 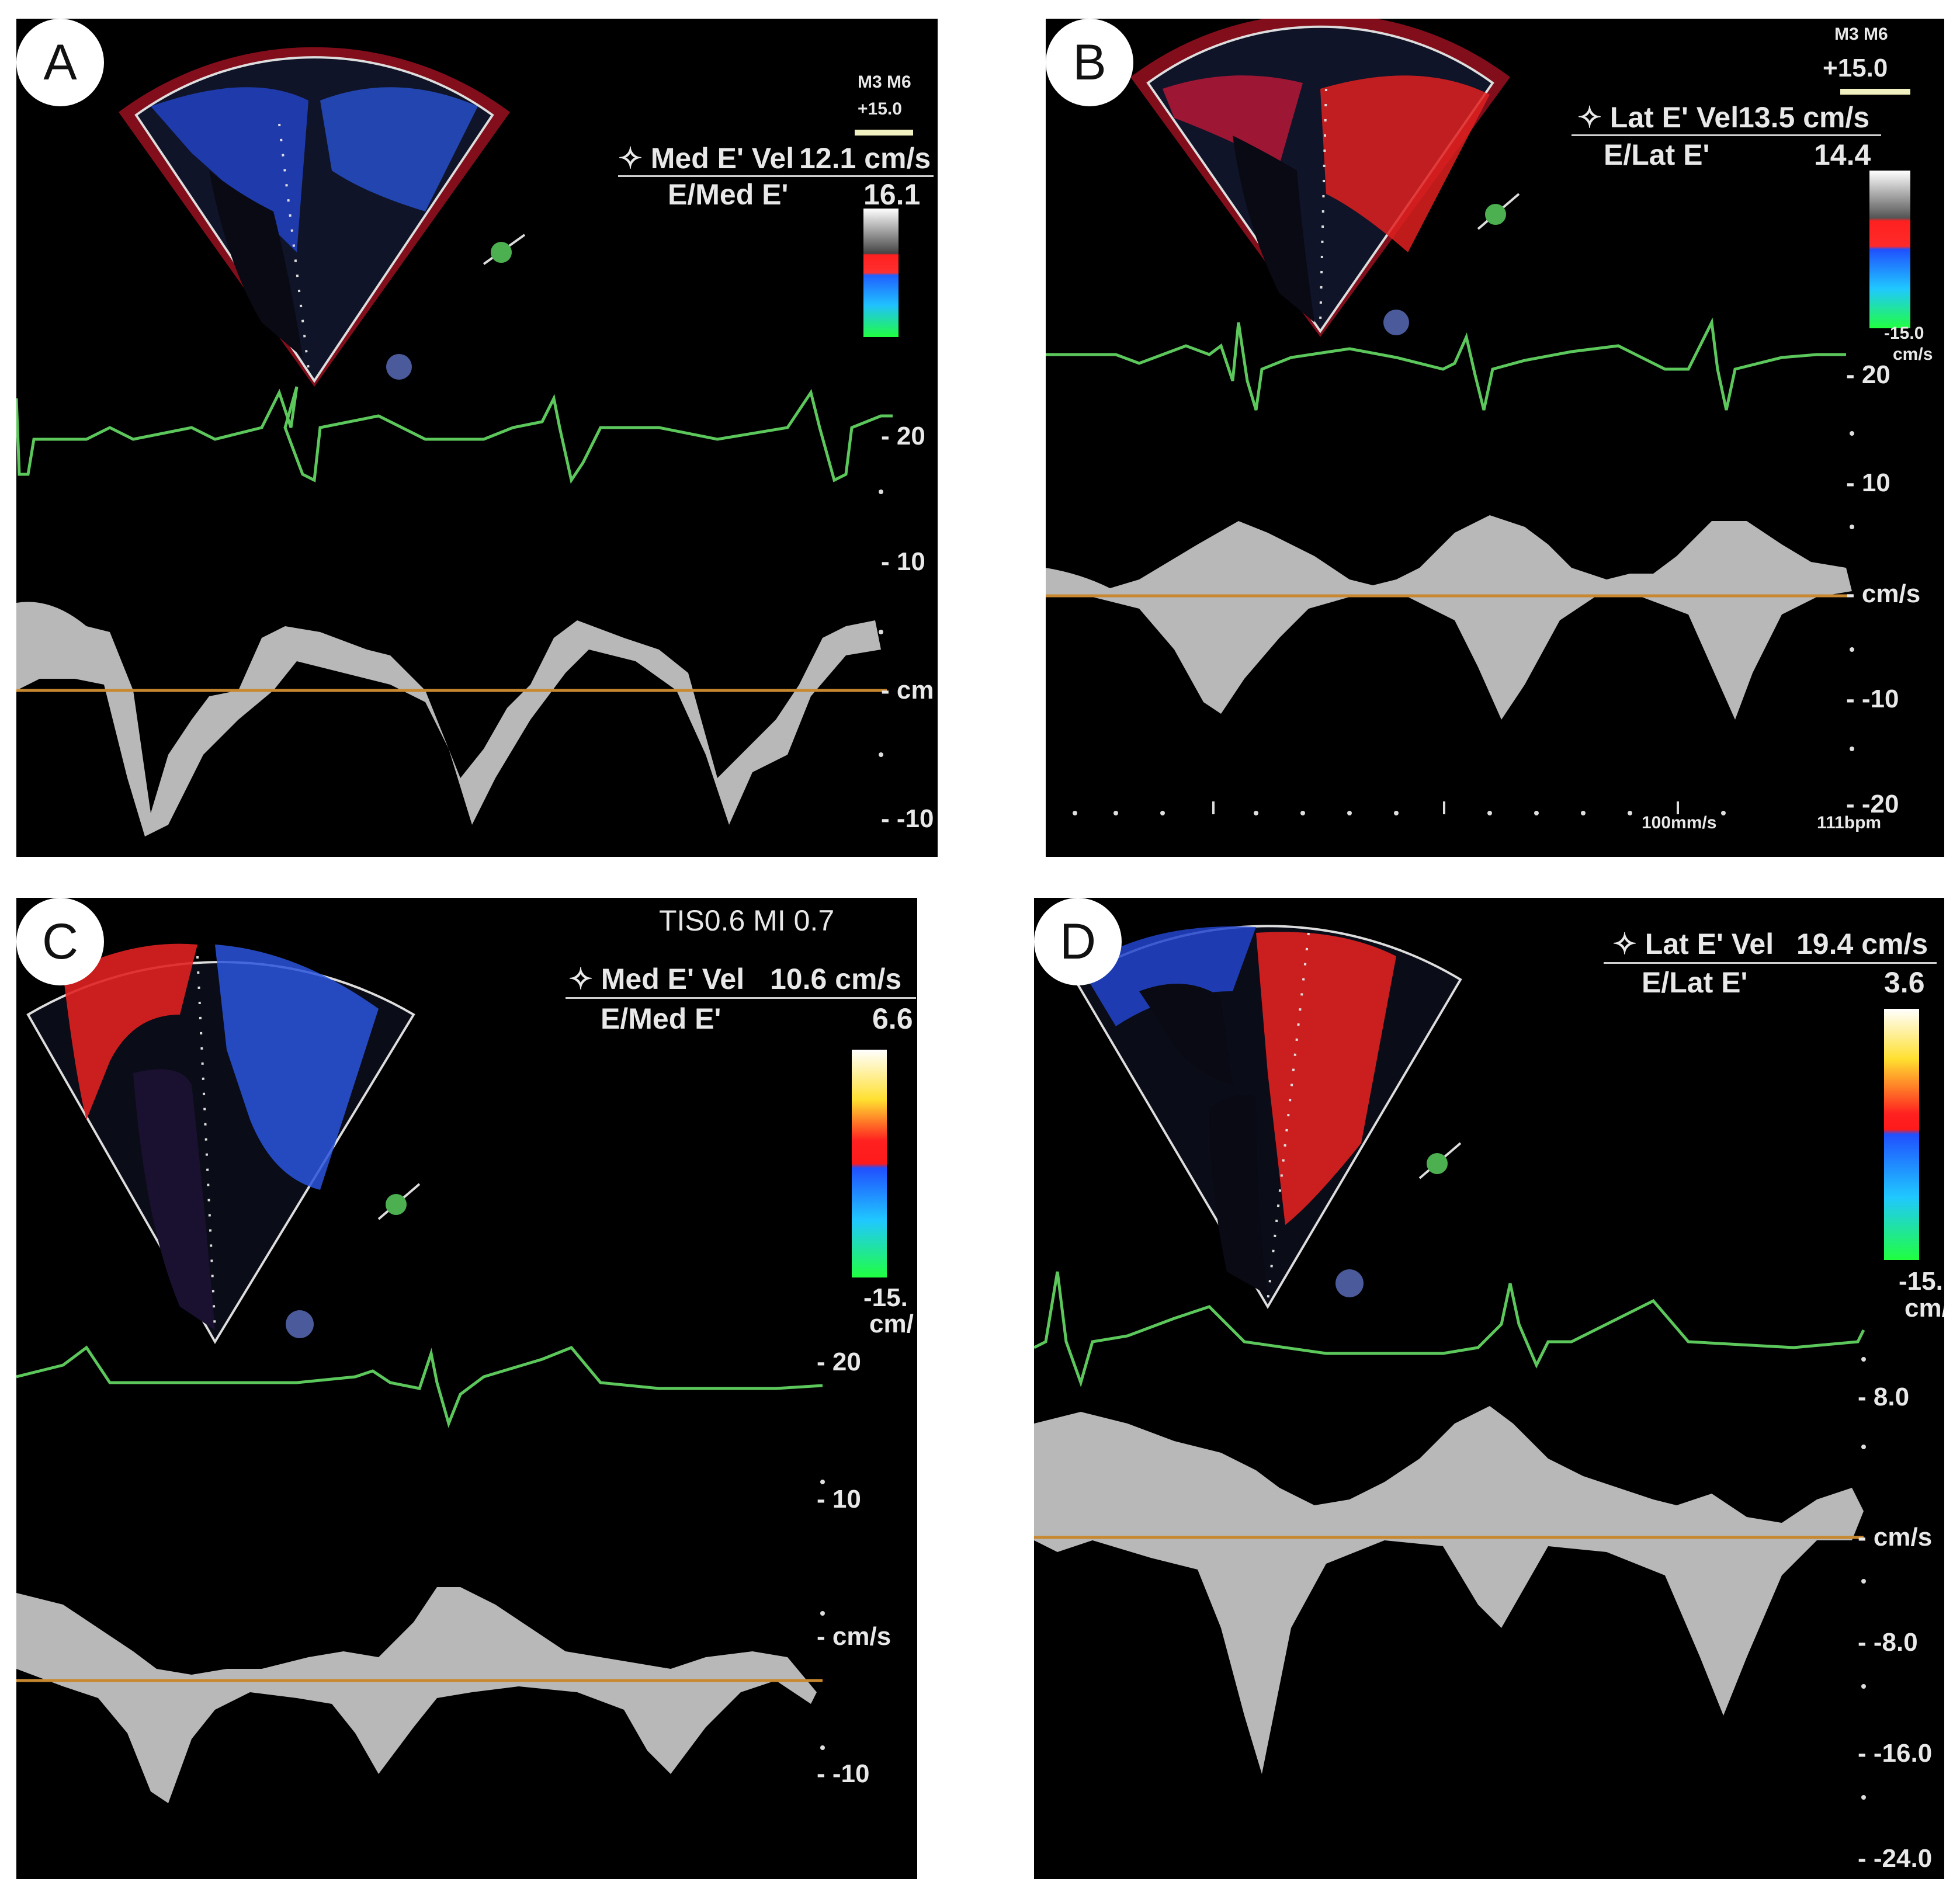 I want to click on panel-label-c: C, so click(x=60, y=942).